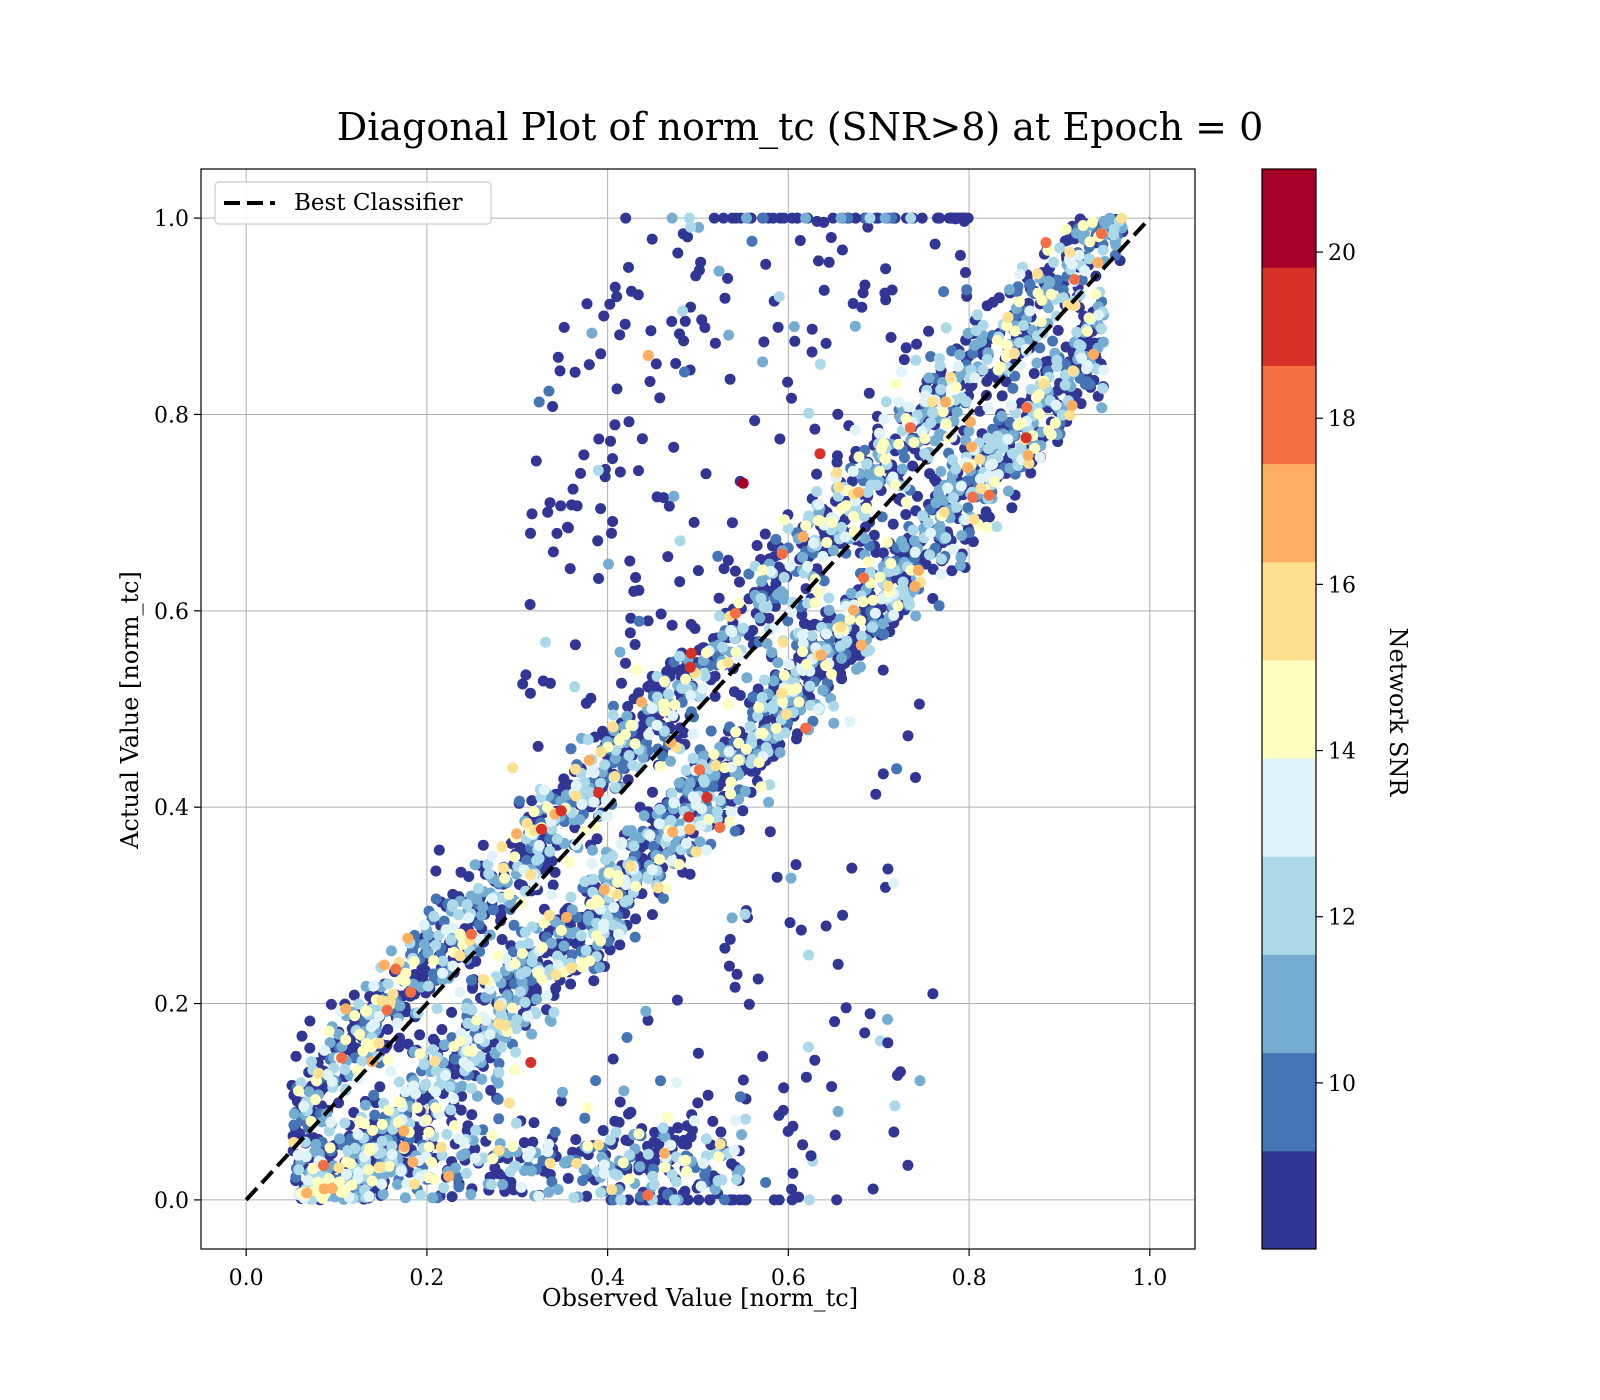 This screenshot has height=1400, width=1600. Describe the element at coordinates (1342, 419) in the screenshot. I see `colorbar-tick-label: 18` at that location.